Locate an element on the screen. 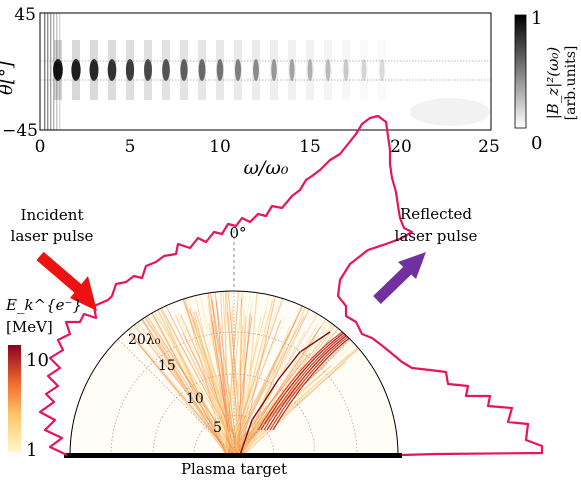  plasma-target-bar is located at coordinates (233, 455).